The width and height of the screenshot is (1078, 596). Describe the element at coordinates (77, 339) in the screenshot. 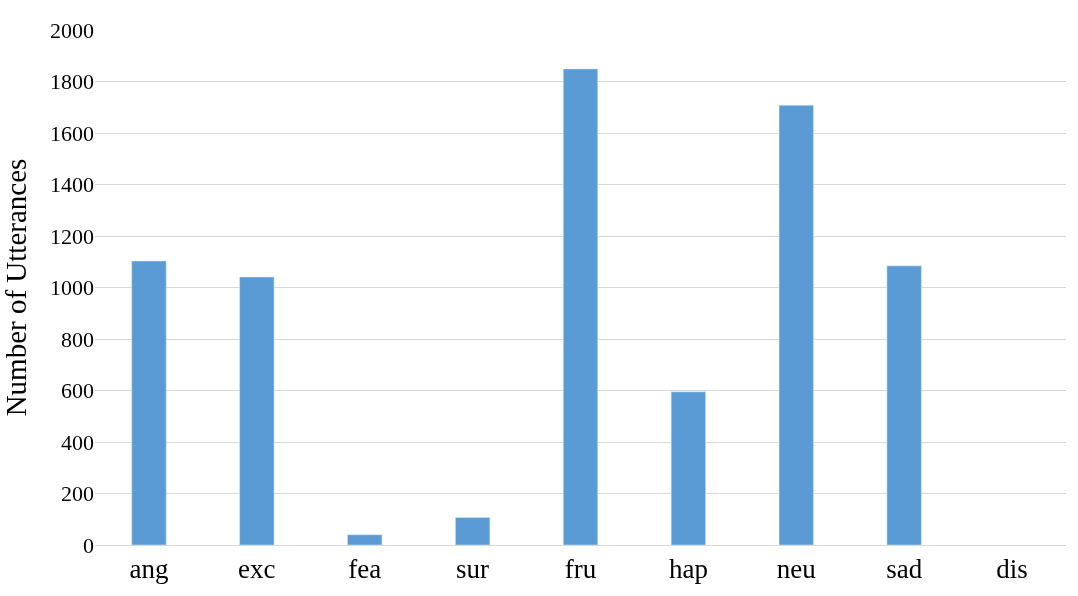

I see `y-tick-label: 800` at that location.